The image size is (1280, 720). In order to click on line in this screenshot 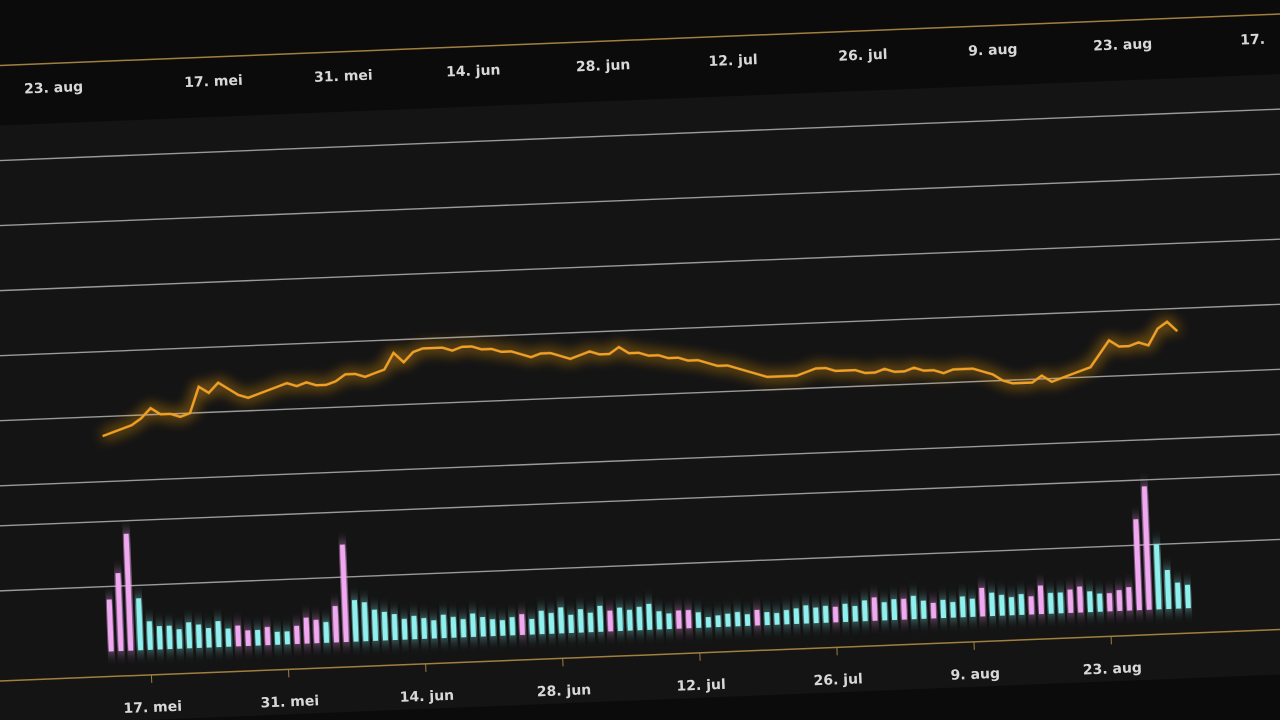, I will do `click(640, 379)`.